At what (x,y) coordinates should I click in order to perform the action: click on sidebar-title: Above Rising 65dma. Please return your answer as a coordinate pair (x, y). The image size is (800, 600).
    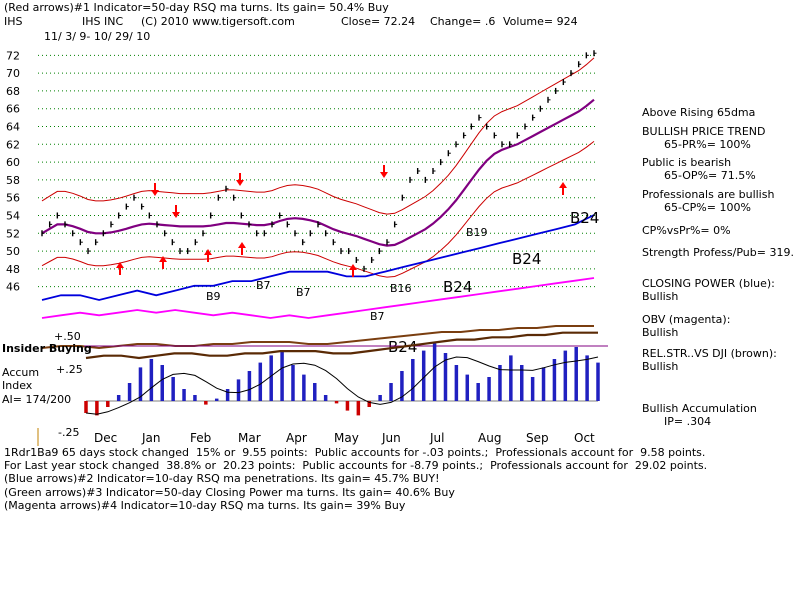
    Looking at the image, I should click on (699, 112).